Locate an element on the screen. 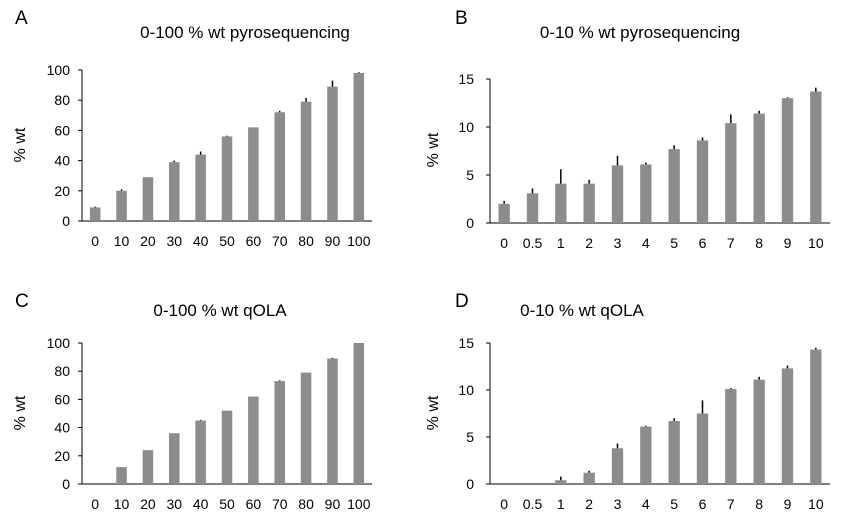 This screenshot has height=515, width=854. panel-a-y-tick-label: 60 is located at coordinates (62, 130).